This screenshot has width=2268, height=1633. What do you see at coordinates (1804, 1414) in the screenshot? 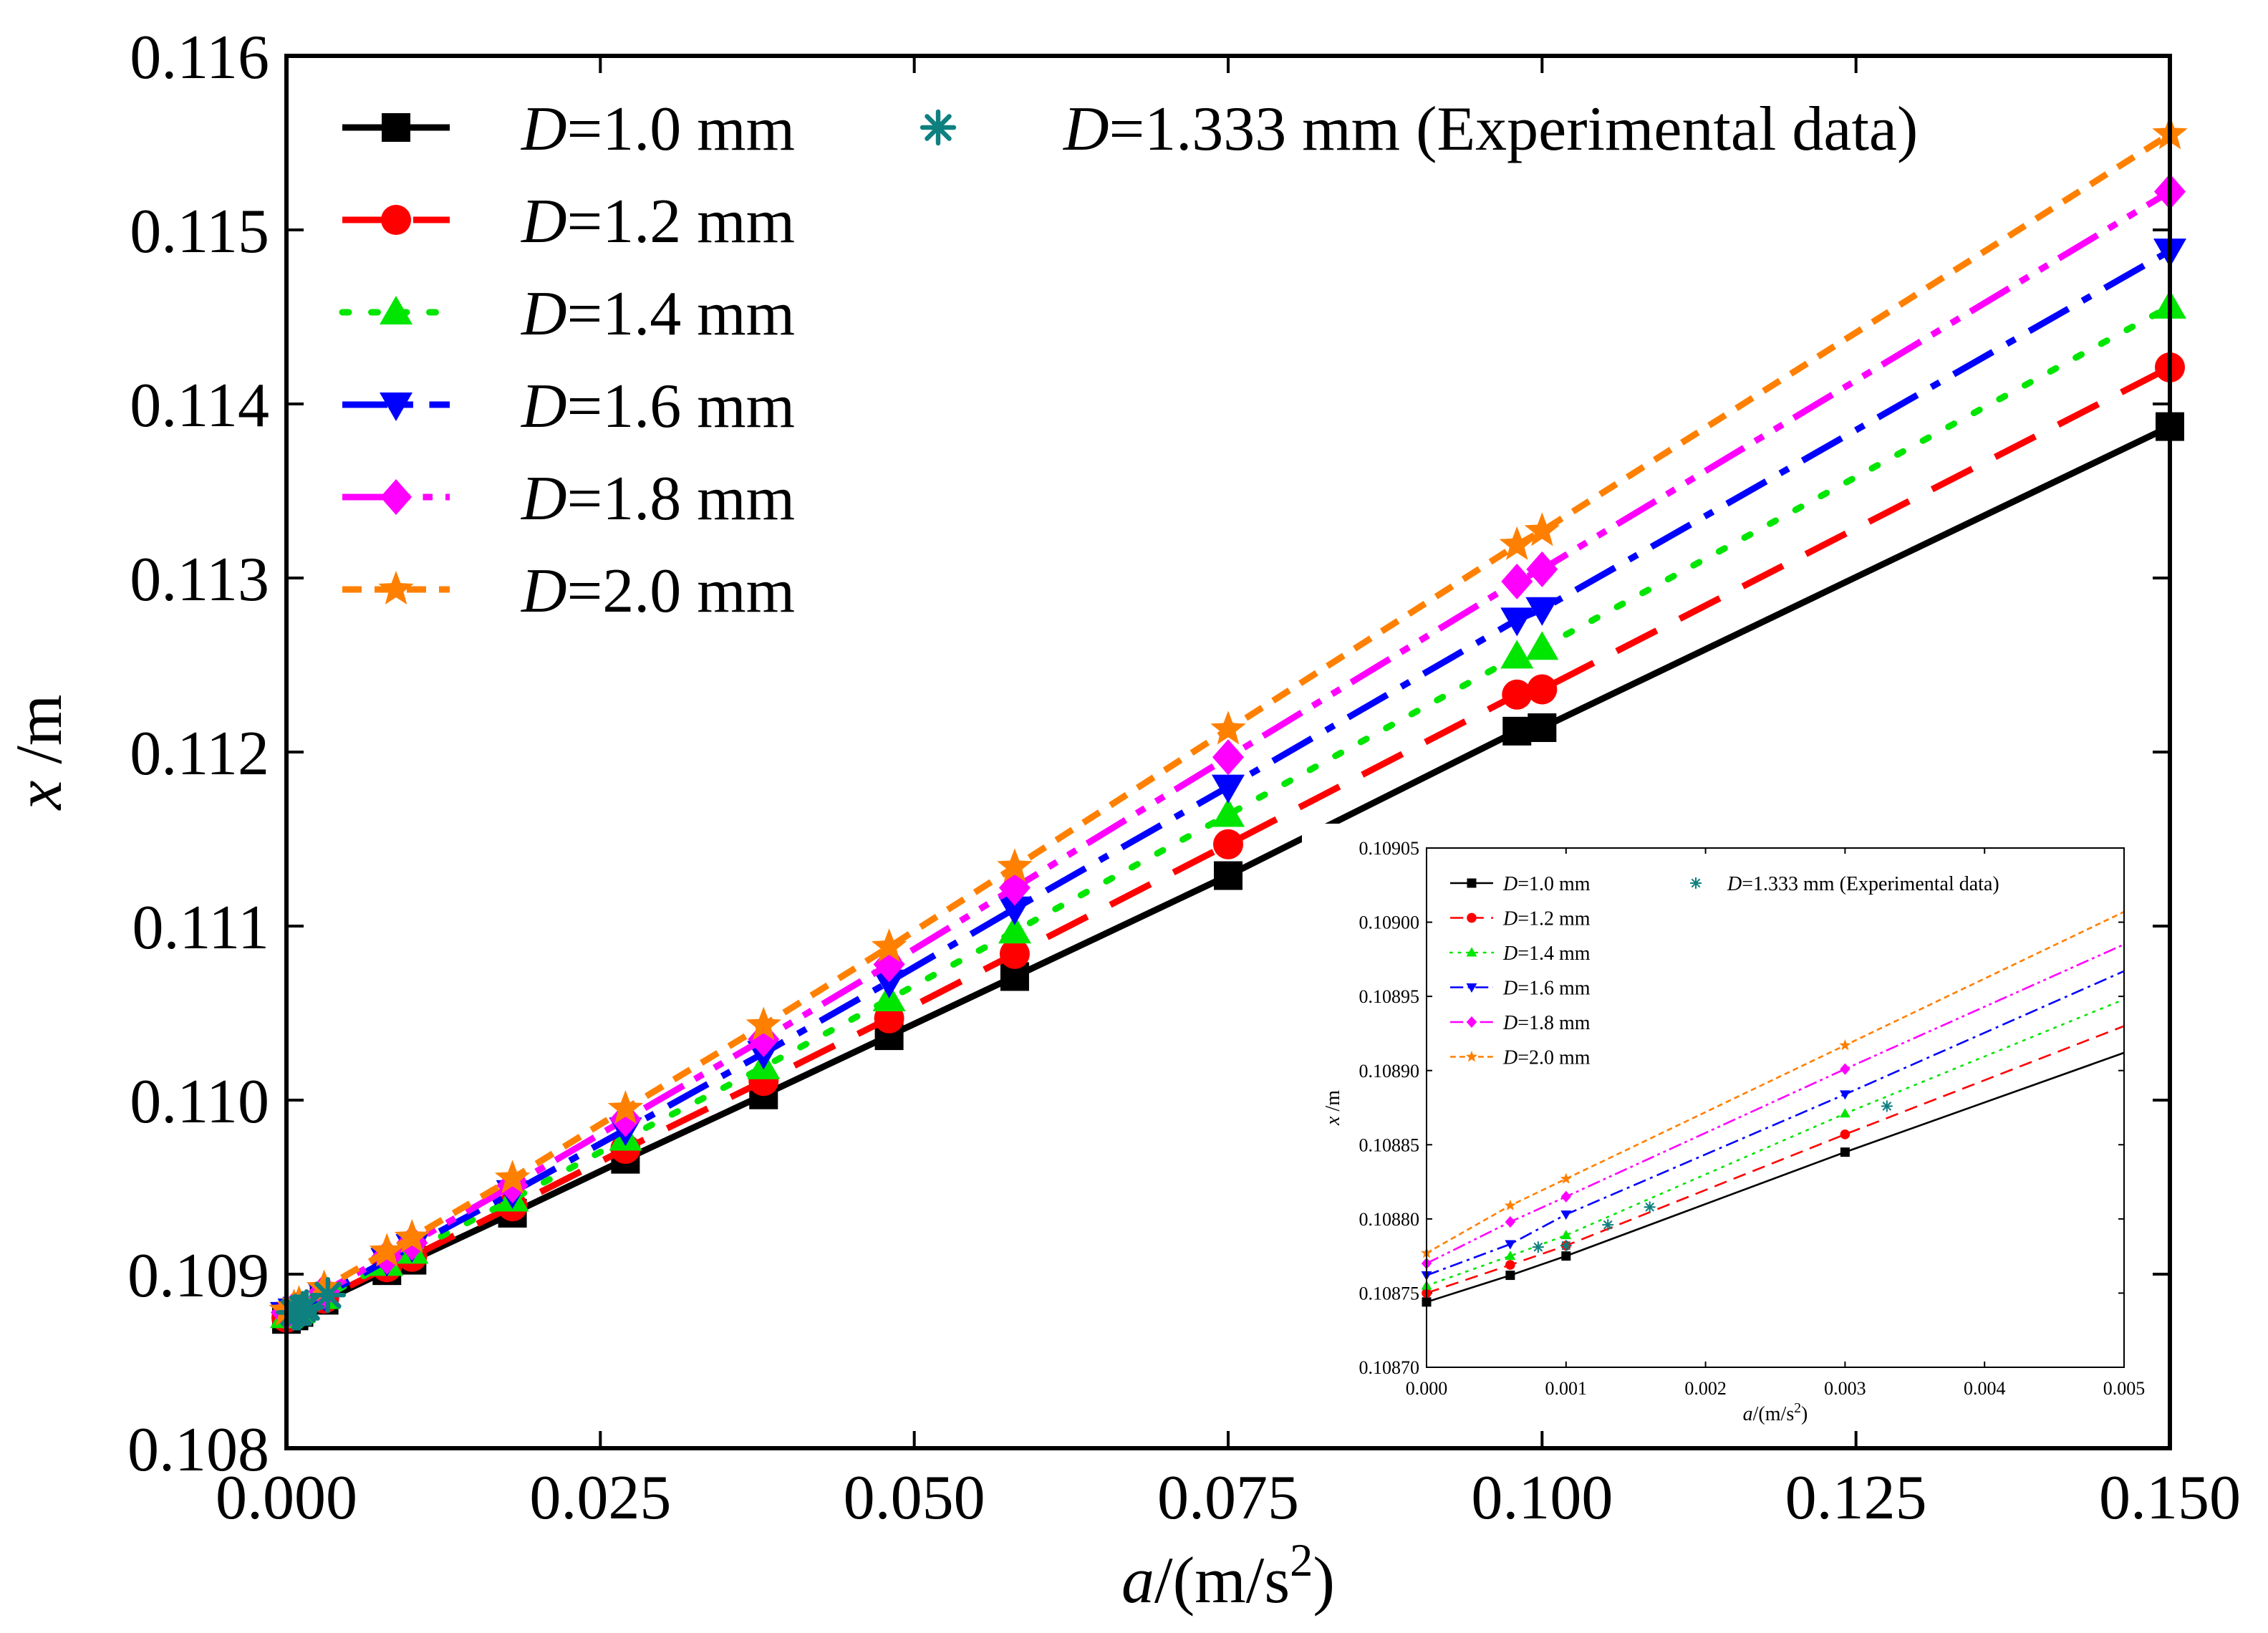
I see `inset-x-axis-label-close: )` at bounding box center [1804, 1414].